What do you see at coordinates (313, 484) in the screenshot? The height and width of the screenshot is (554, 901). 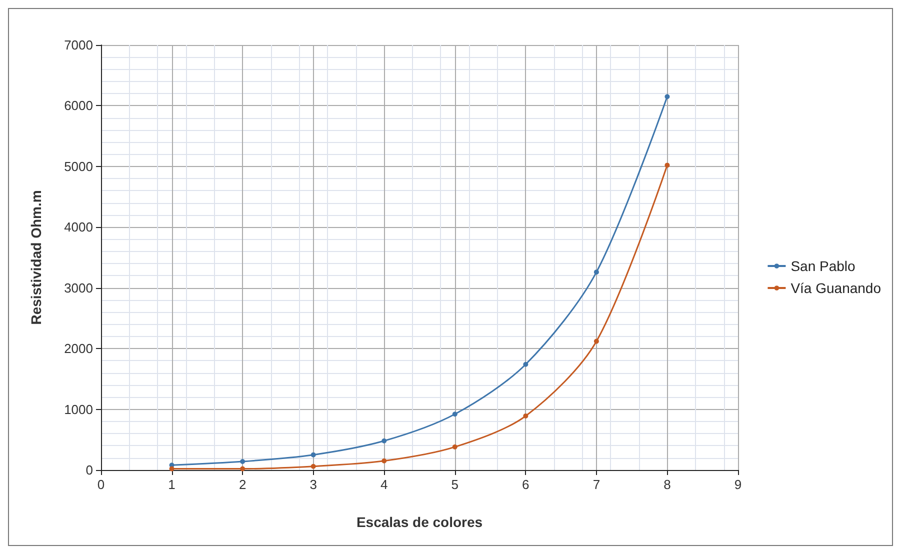 I see `x-tick-label: 3` at bounding box center [313, 484].